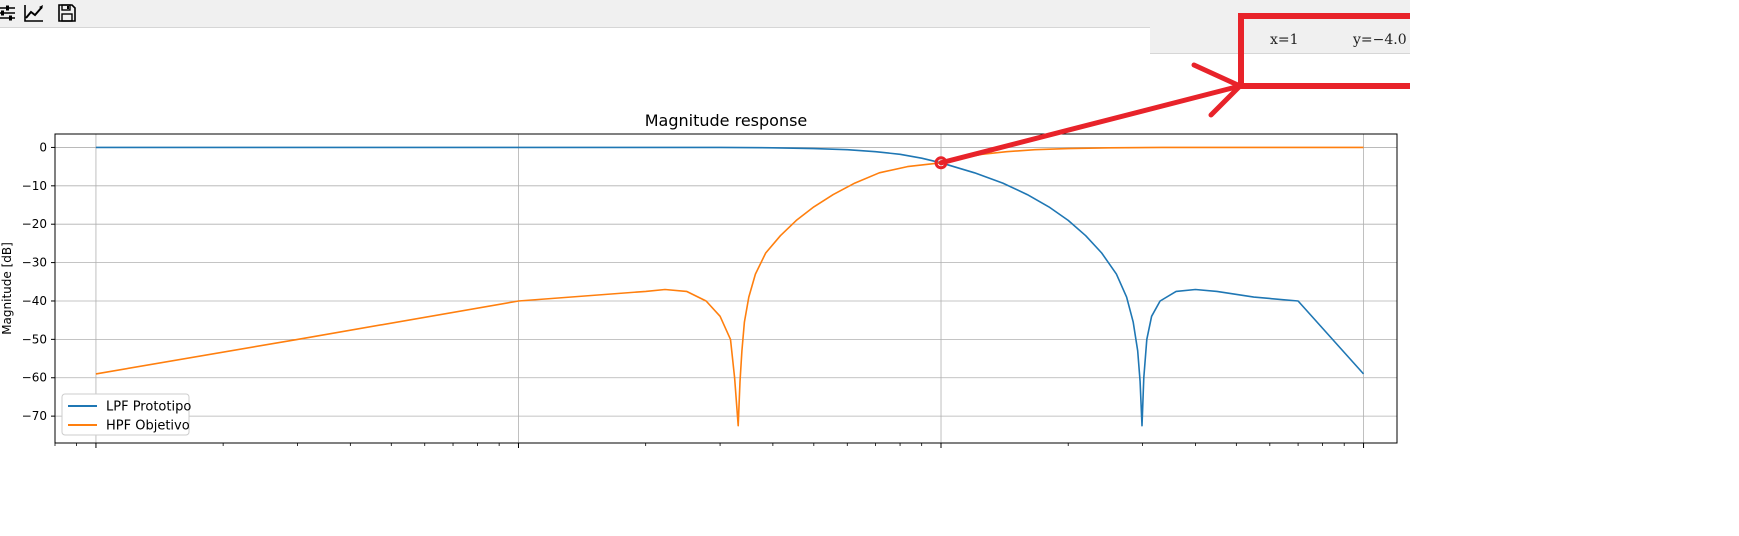 This screenshot has width=1739, height=536. Describe the element at coordinates (34, 378) in the screenshot. I see `y-tick-label: −60` at that location.